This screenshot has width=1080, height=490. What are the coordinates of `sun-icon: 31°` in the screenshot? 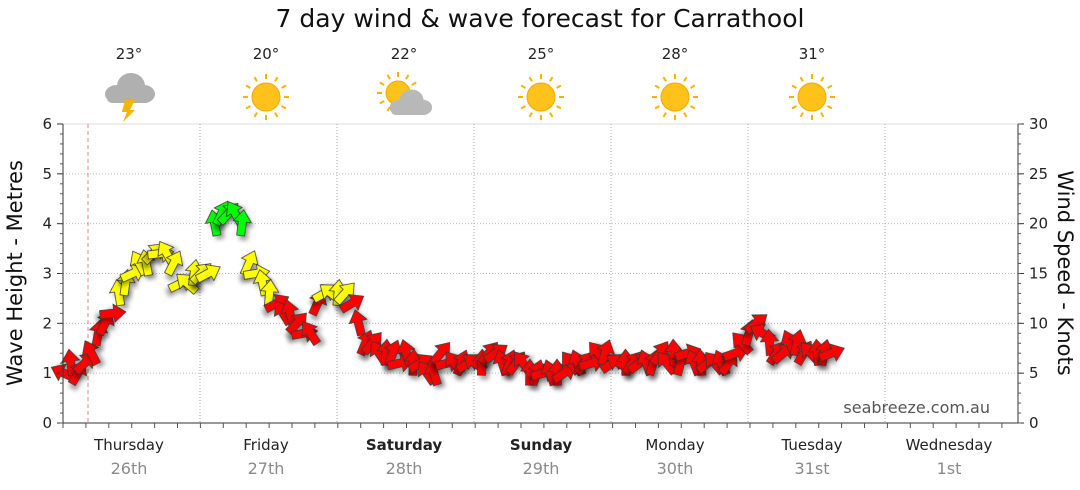 It's located at (812, 82).